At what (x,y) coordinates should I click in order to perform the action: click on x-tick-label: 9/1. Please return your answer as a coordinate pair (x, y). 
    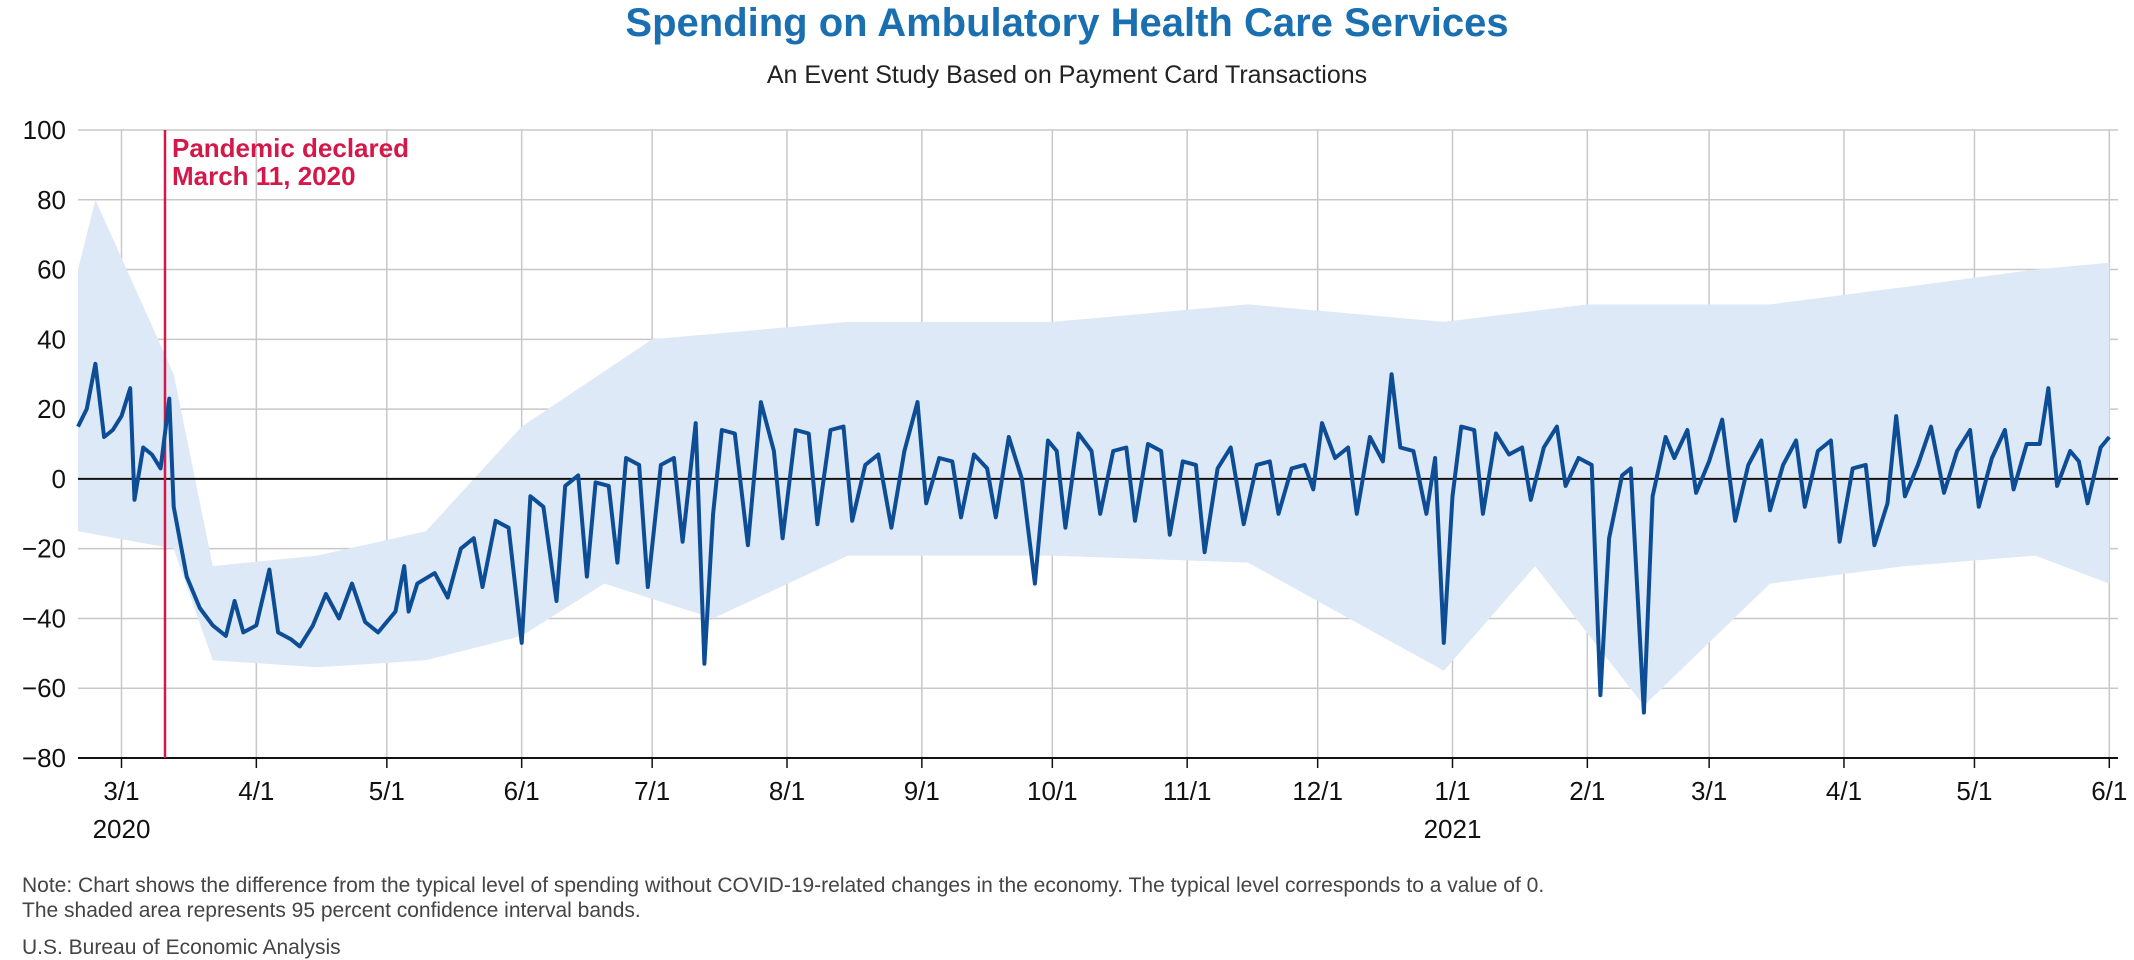
    Looking at the image, I should click on (922, 791).